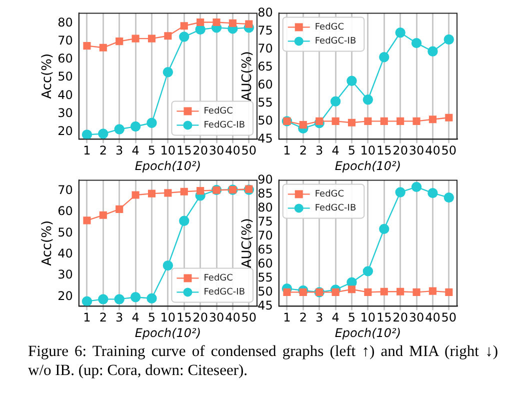 This screenshot has height=399, width=521. What do you see at coordinates (265, 193) in the screenshot?
I see `y-tick-label: 85` at bounding box center [265, 193].